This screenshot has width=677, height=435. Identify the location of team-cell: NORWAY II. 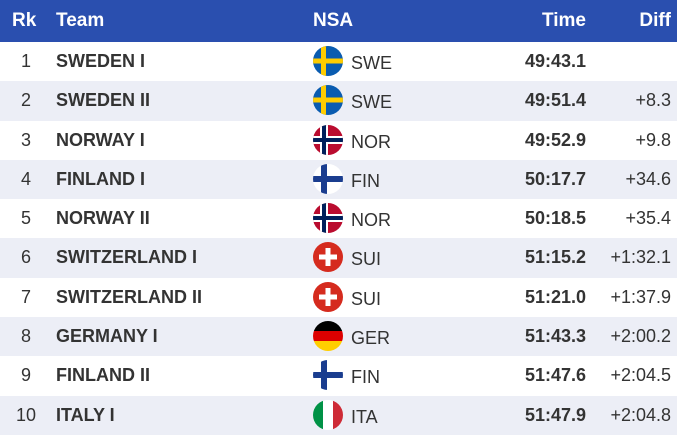
(103, 218).